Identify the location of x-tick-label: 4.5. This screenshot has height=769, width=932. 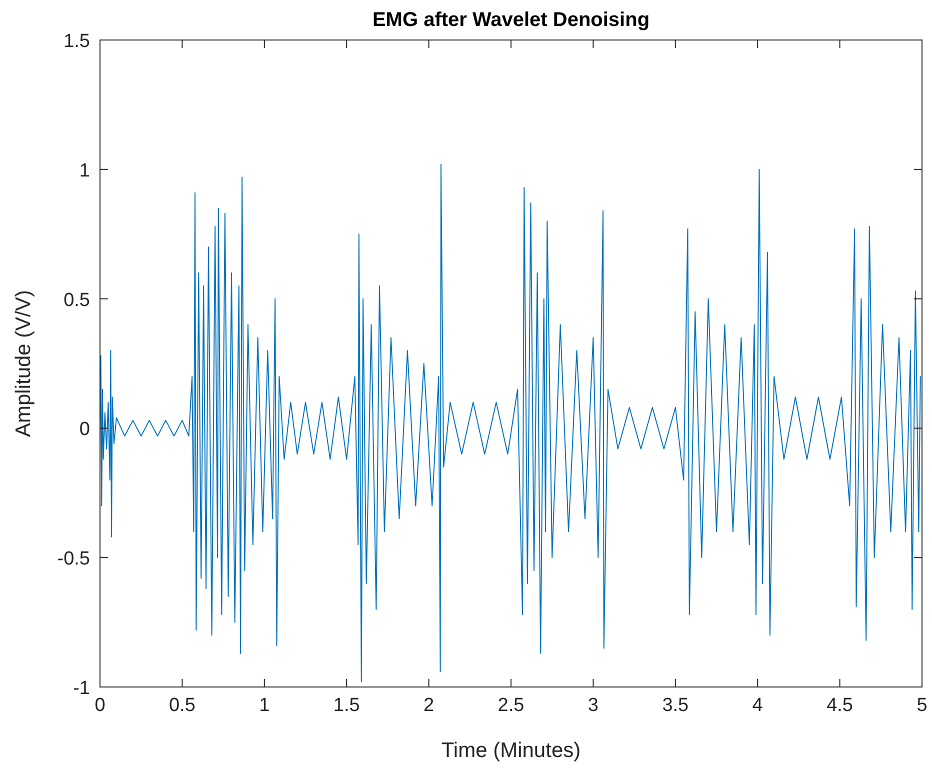
(840, 705).